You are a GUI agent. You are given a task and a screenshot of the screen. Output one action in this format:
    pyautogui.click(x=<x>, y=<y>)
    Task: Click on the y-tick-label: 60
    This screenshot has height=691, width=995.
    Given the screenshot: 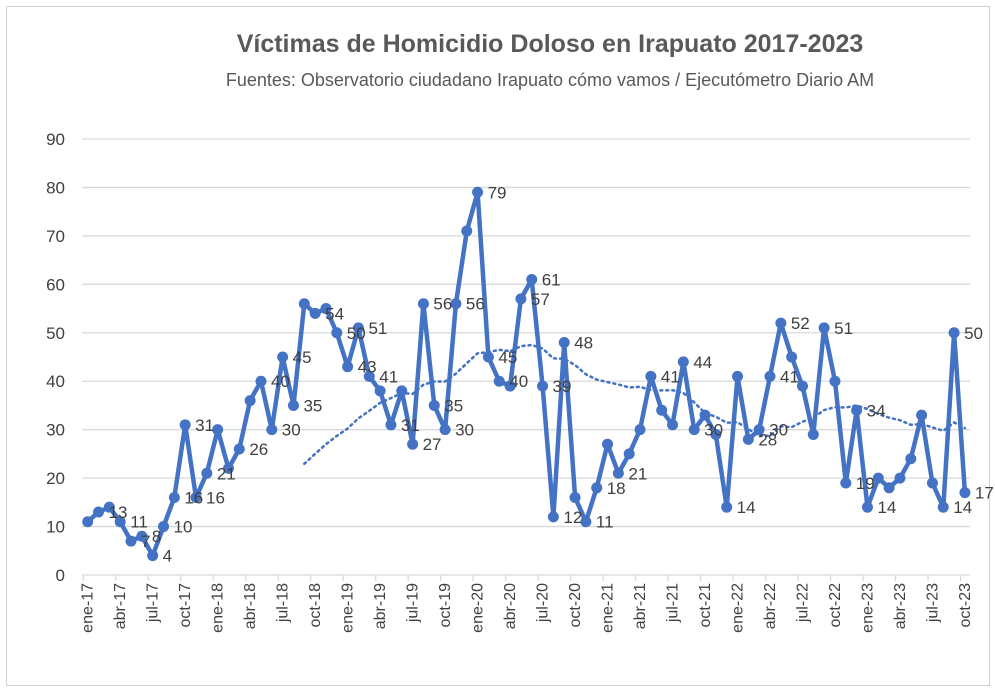 What is the action you would take?
    pyautogui.click(x=55, y=284)
    